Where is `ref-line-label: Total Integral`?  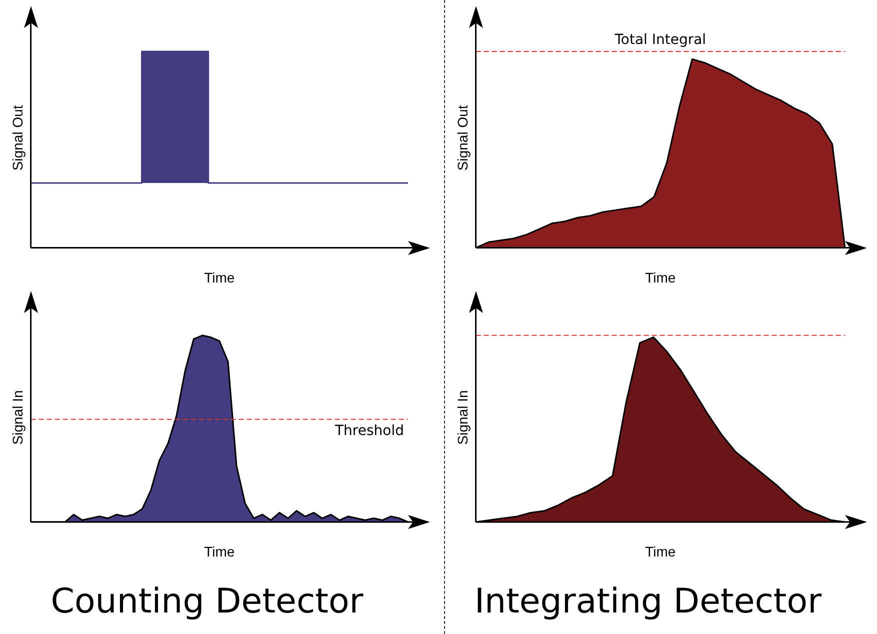
ref-line-label: Total Integral is located at coordinates (660, 40).